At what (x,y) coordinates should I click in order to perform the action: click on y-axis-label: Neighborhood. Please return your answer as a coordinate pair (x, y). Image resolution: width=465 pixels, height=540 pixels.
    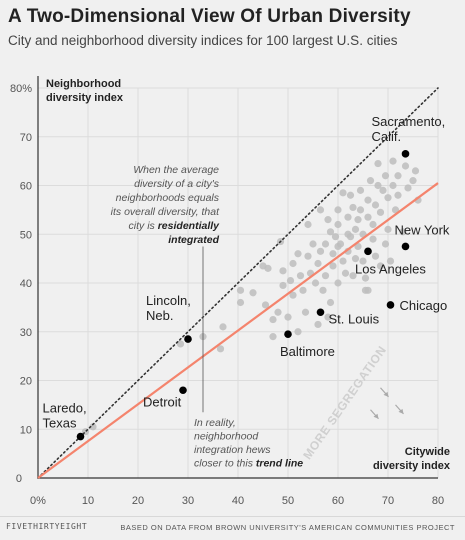
    Looking at the image, I should click on (83, 84).